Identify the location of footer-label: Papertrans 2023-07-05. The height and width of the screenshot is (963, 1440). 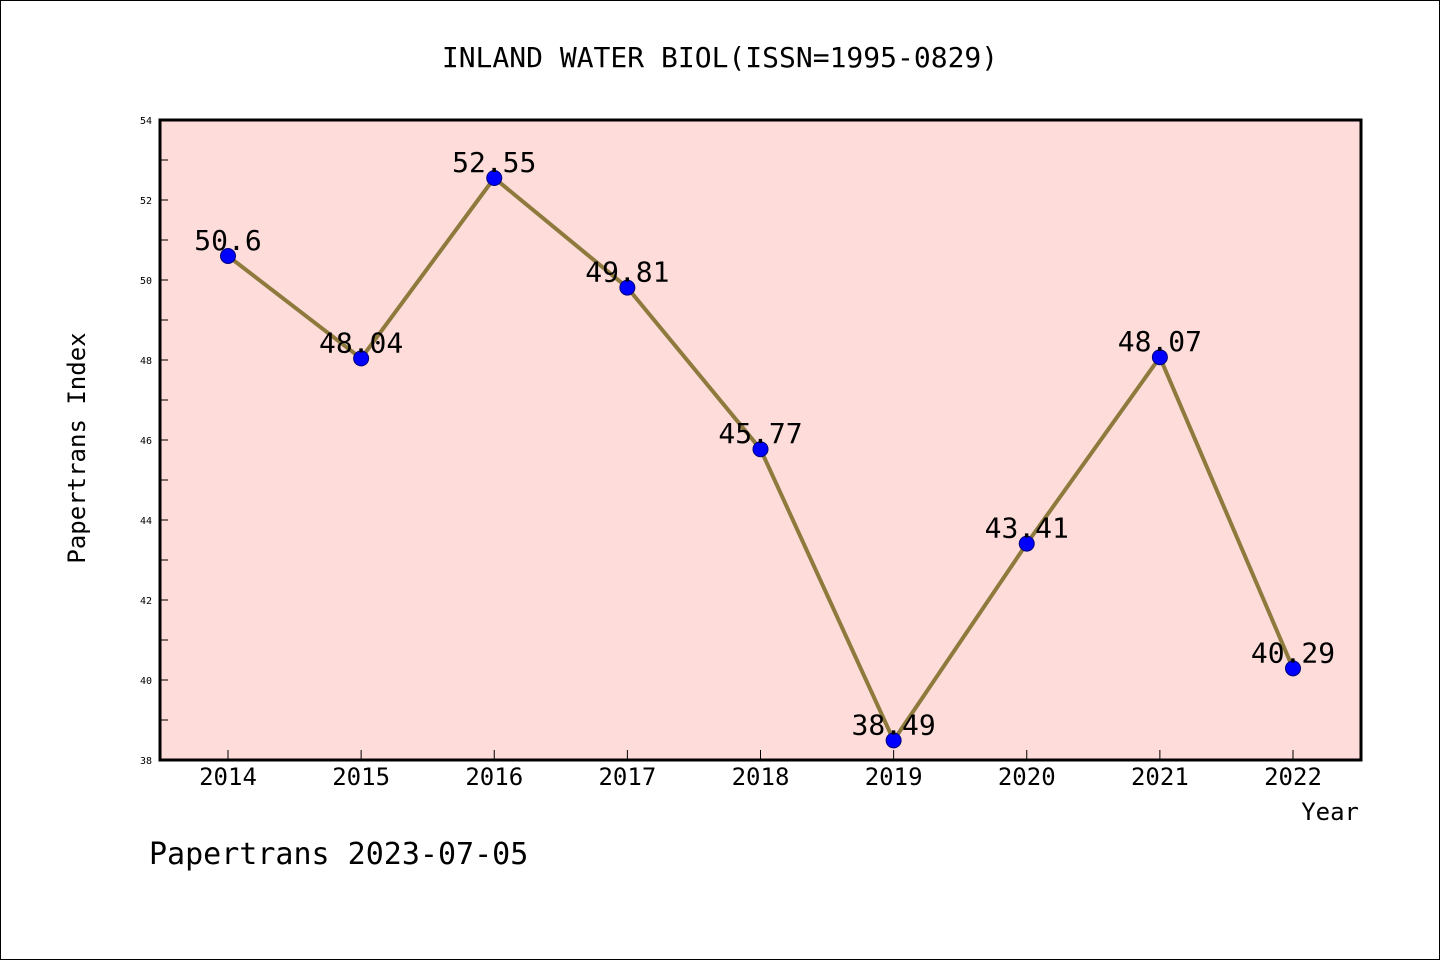
(338, 854).